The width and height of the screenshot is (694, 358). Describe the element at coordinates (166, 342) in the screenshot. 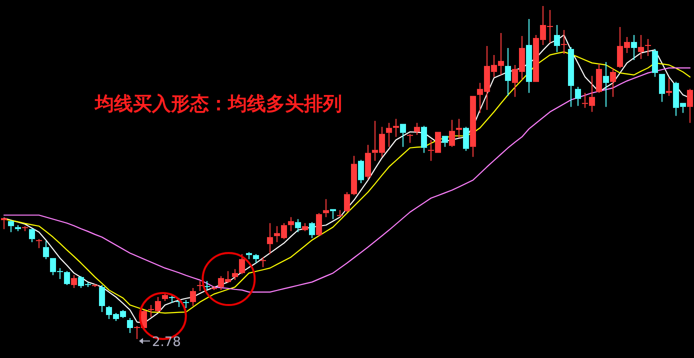

I see `annotation: 2.78` at that location.